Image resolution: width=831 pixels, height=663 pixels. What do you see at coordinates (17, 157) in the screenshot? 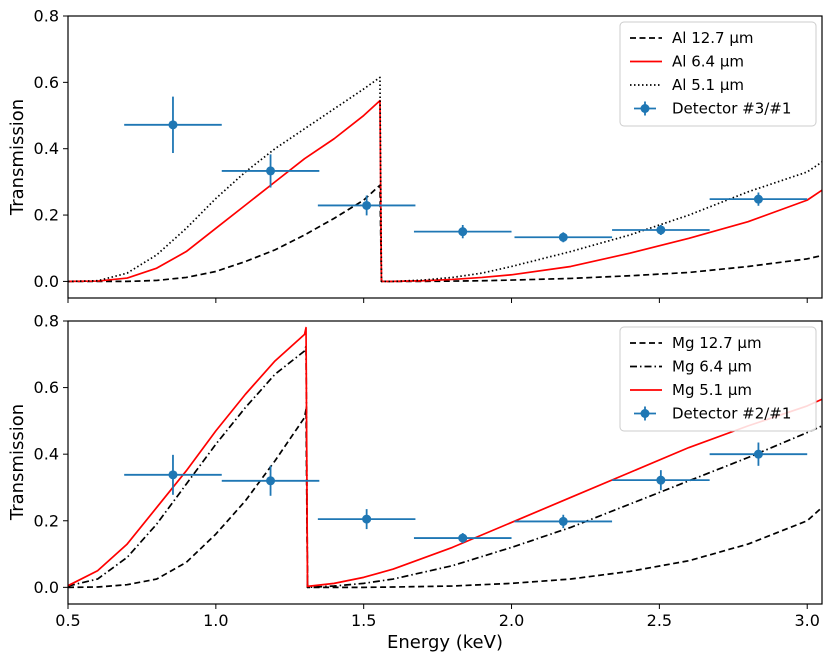
I see `top-y-axis-label: Transmission` at bounding box center [17, 157].